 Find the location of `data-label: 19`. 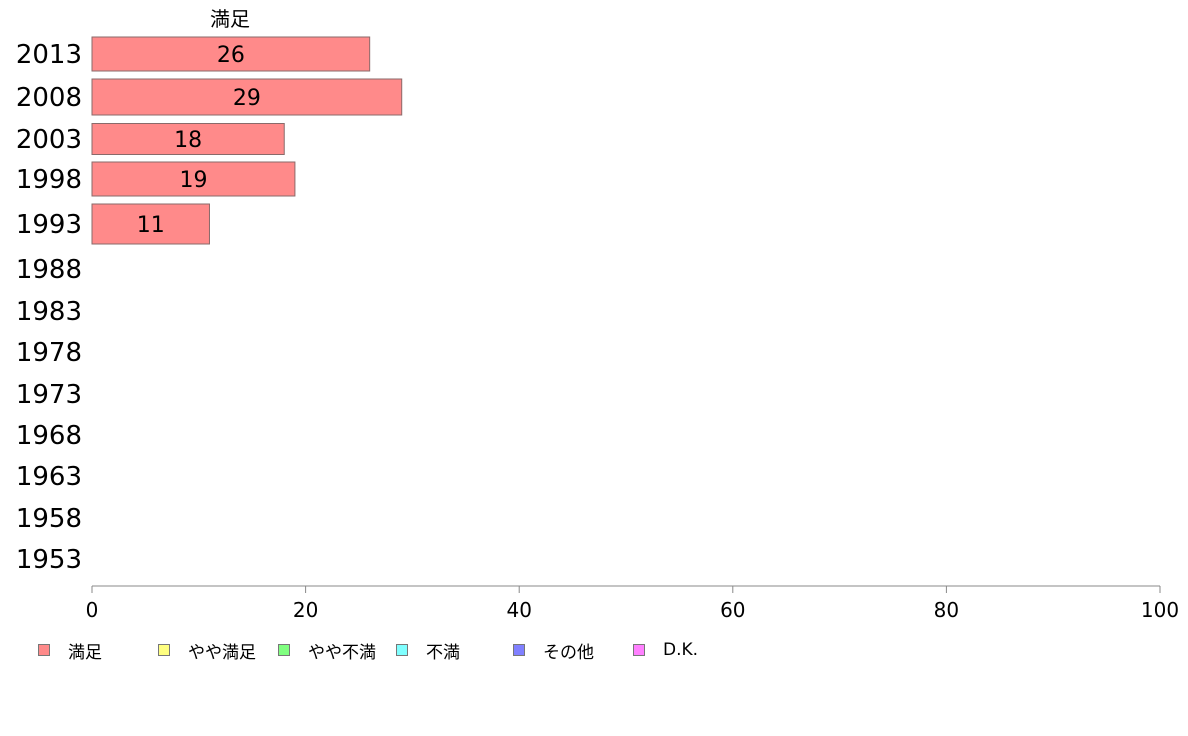

data-label: 19 is located at coordinates (193, 180).